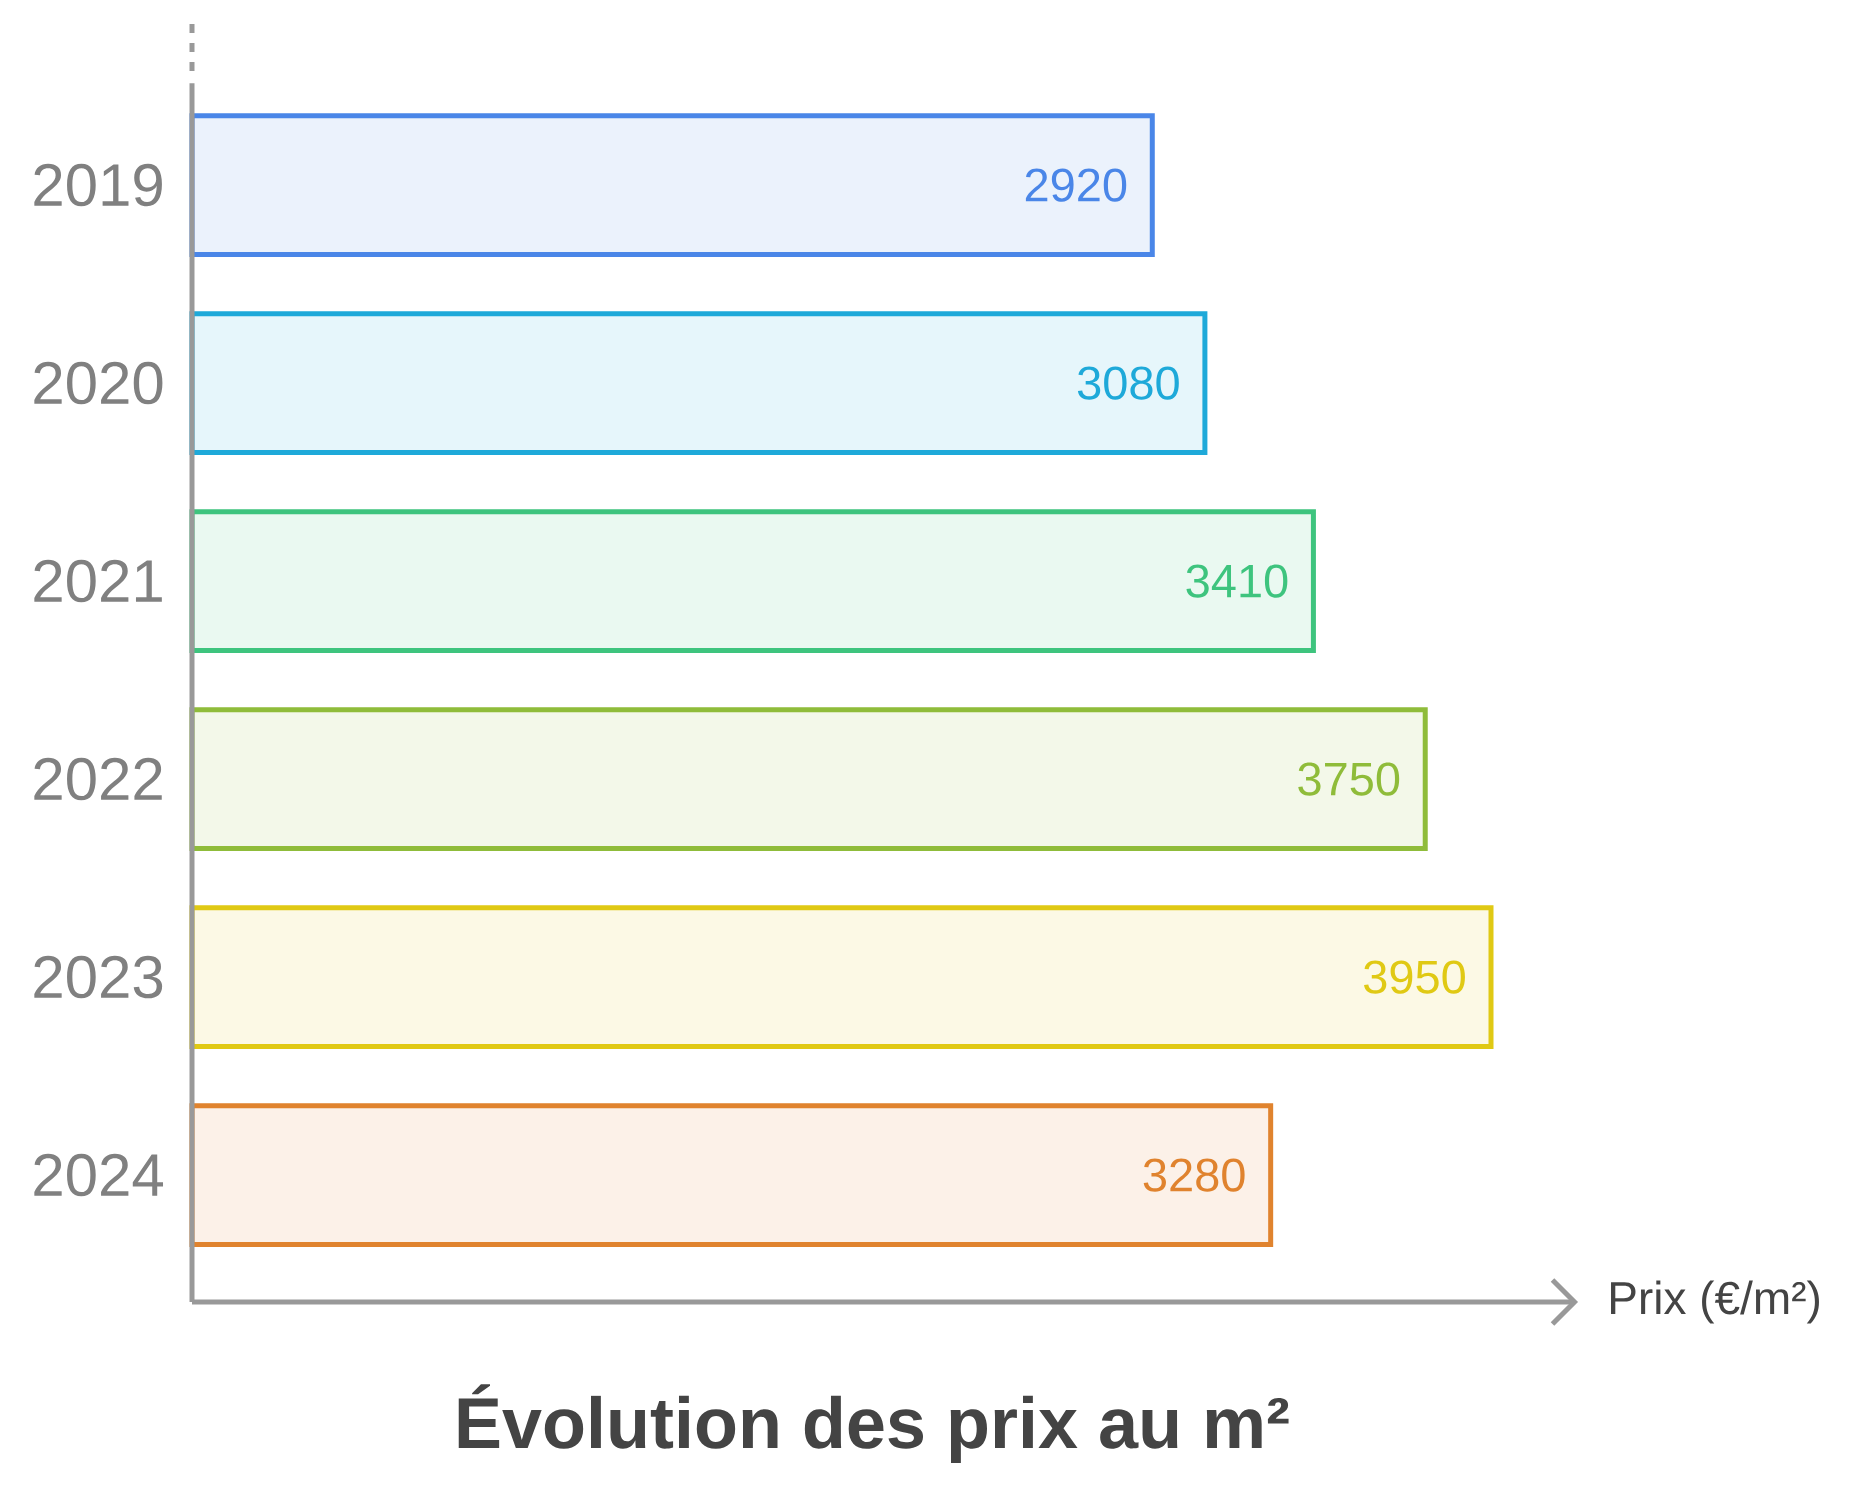 This screenshot has height=1493, width=1851. Describe the element at coordinates (1076, 185) in the screenshot. I see `data-label: 2920` at that location.